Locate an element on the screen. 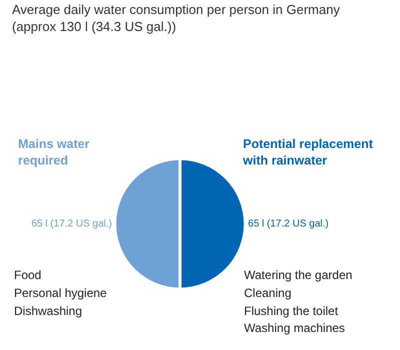 The width and height of the screenshot is (400, 350). slice-label: Mains water required is located at coordinates (54, 152).